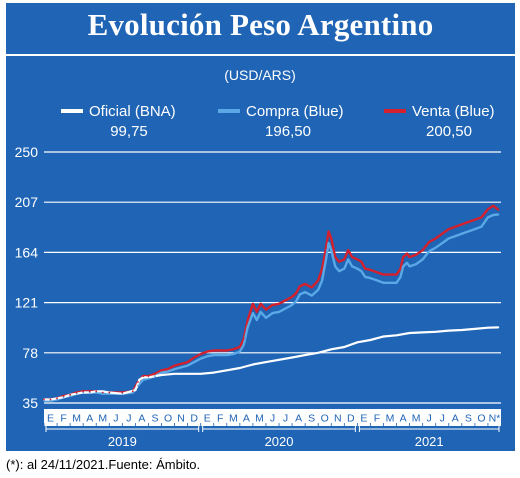 The height and width of the screenshot is (478, 520). Describe the element at coordinates (260, 75) in the screenshot. I see `chart-subtitle: (USD/ARS)` at that location.